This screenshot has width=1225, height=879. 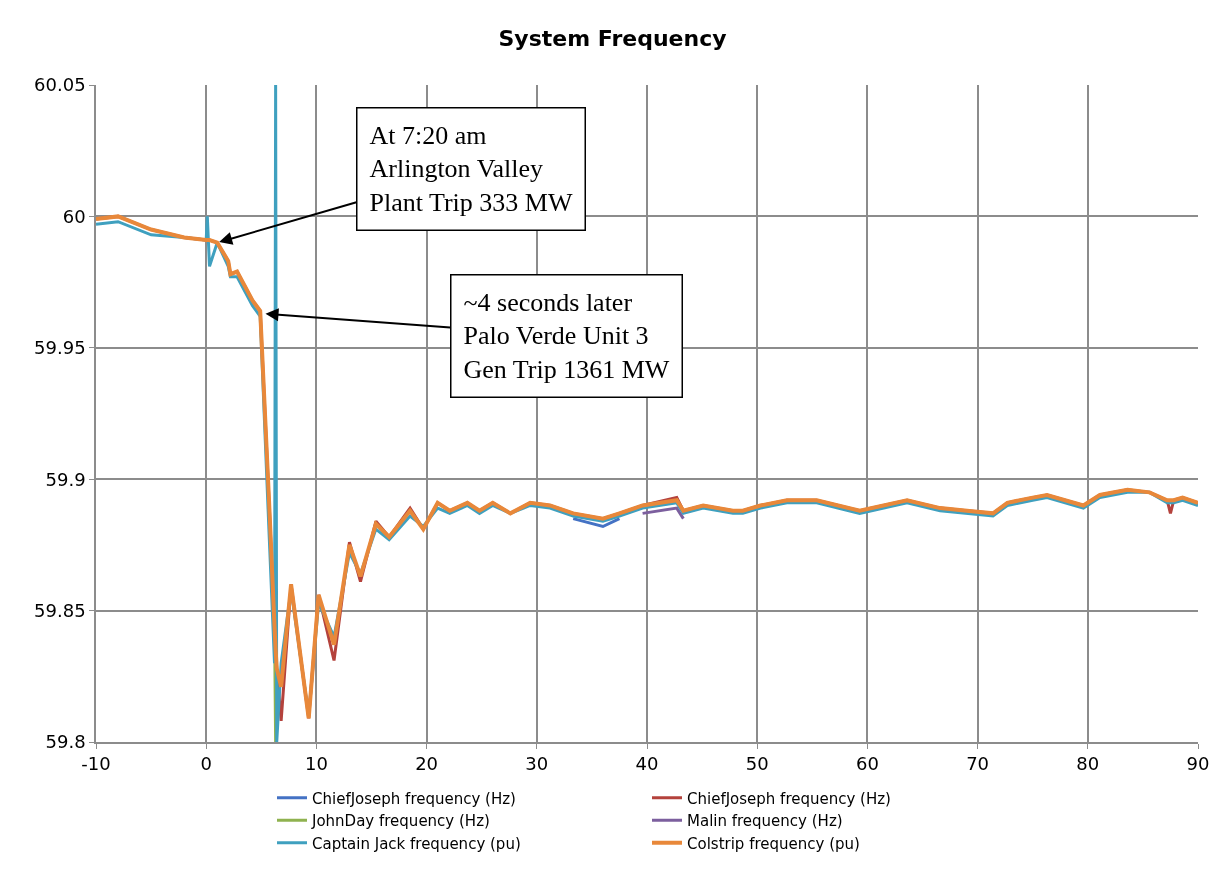 What do you see at coordinates (65, 742) in the screenshot?
I see `y-tick-label: 59.8` at bounding box center [65, 742].